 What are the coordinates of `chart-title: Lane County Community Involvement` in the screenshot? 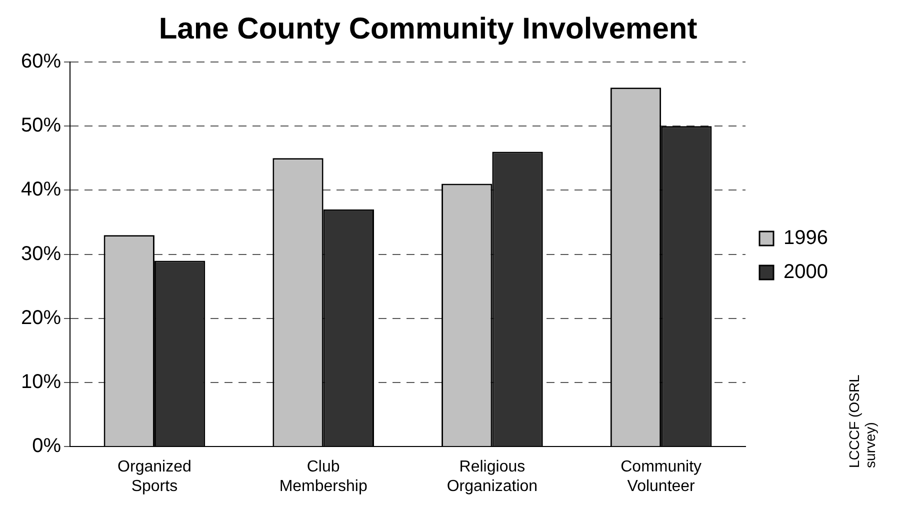 It's located at (428, 29).